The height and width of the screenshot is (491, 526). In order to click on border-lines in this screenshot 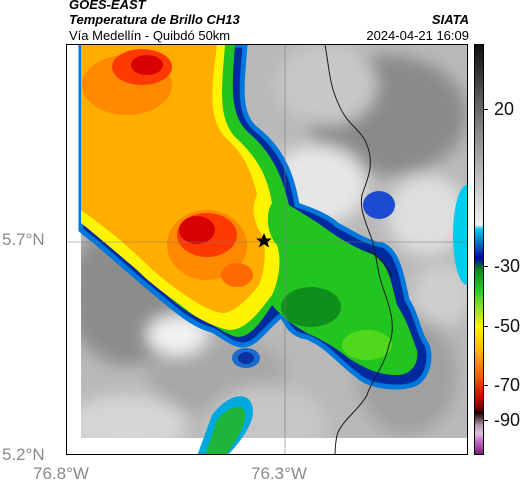, I will do `click(358, 249)`.